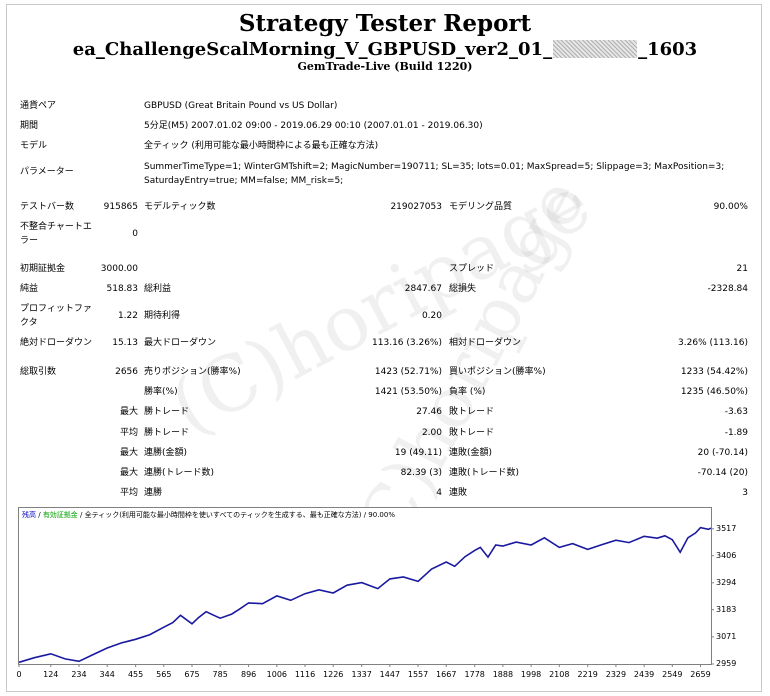 The image size is (770, 696). I want to click on win-label: 勝率(%), so click(161, 392).